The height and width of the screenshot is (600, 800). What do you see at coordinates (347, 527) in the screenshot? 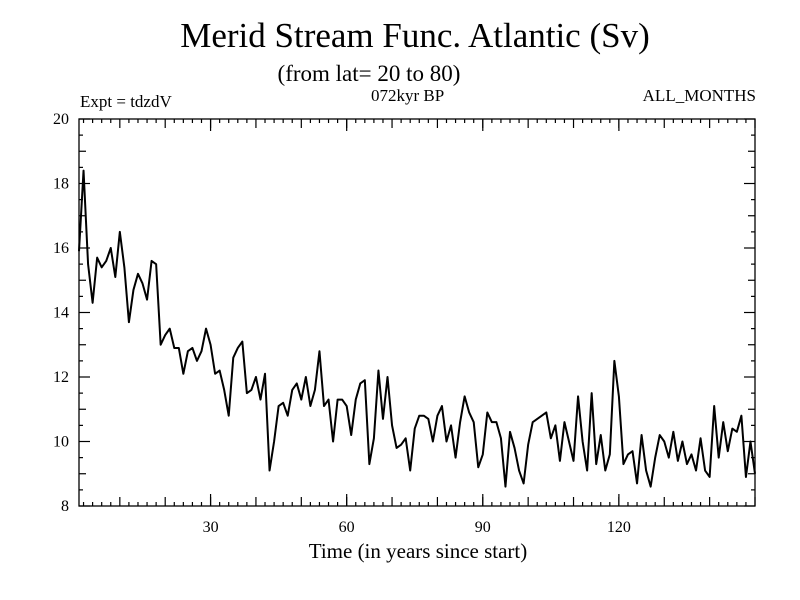
I see `x-tick-label: 60` at bounding box center [347, 527].